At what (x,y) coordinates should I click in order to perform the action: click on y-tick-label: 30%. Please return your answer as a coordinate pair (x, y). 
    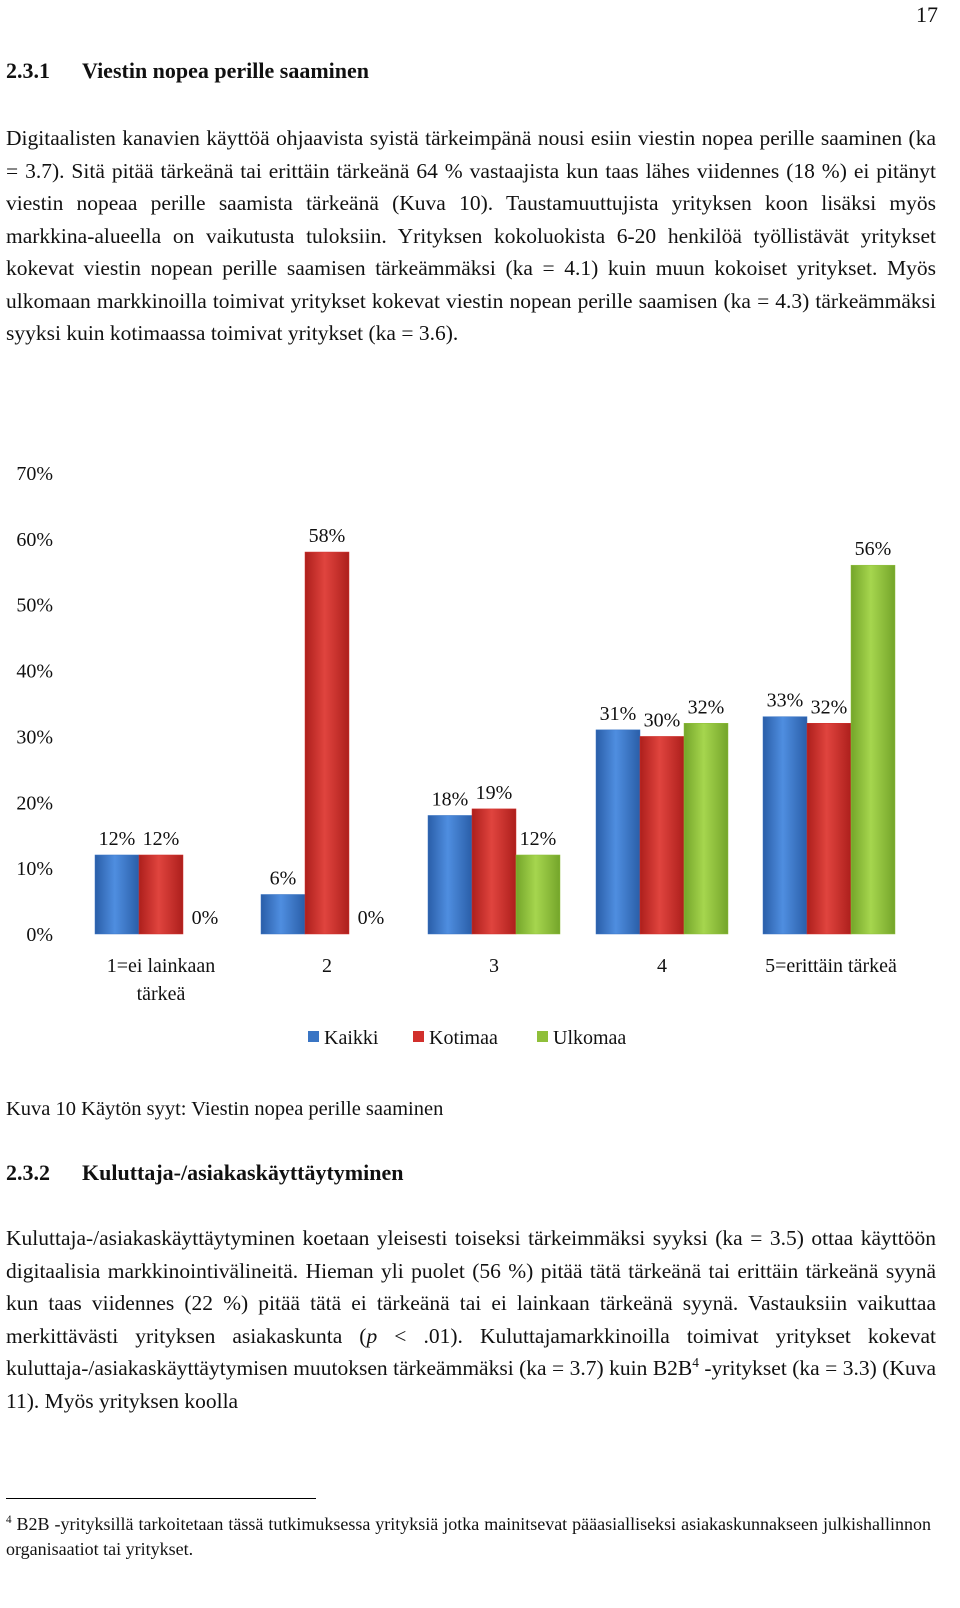
    Looking at the image, I should click on (34, 737).